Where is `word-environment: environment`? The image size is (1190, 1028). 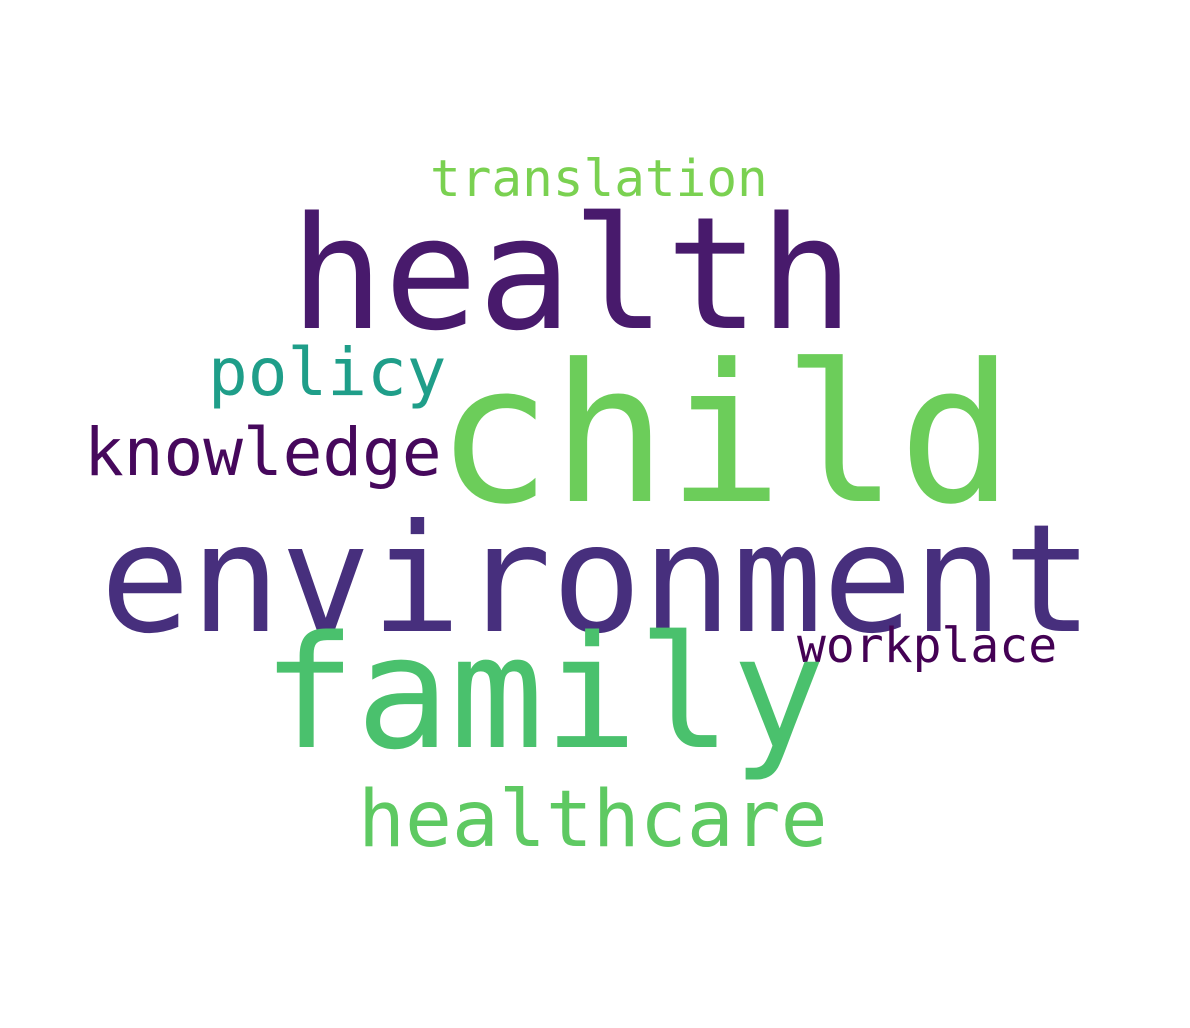 word-environment: environment is located at coordinates (597, 580).